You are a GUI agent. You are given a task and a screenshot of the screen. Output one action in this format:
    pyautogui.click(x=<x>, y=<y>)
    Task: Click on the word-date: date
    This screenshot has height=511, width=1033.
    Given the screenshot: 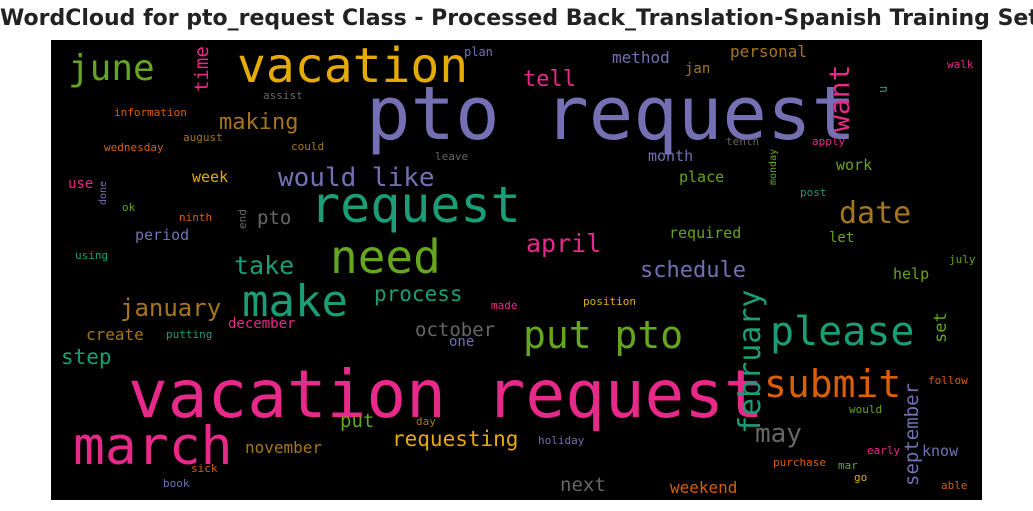 What is the action you would take?
    pyautogui.click(x=875, y=213)
    